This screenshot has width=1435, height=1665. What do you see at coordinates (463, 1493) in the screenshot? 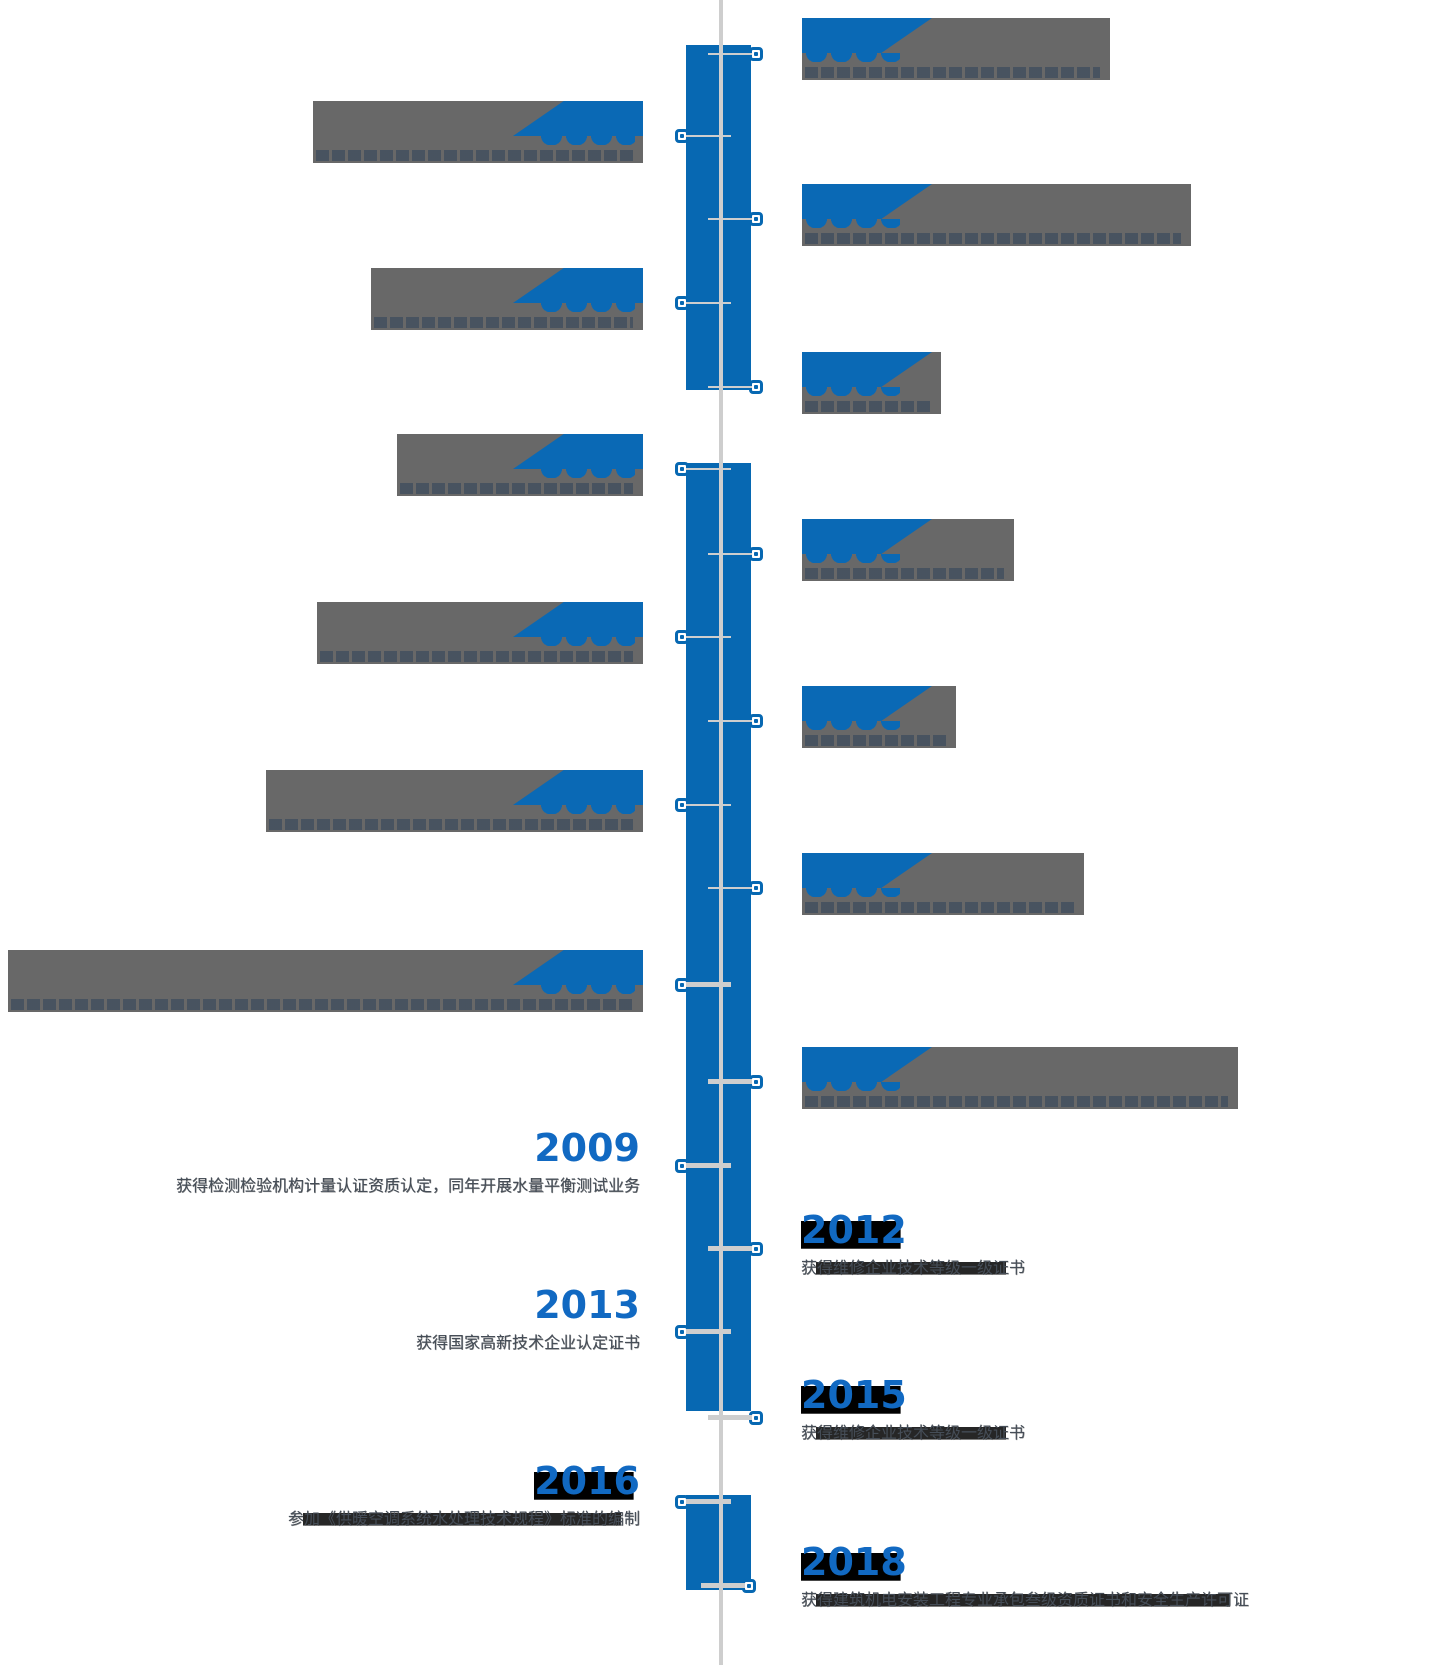
I see `timeline-entry-2016: 2016 参加《供暖空调系统水处理技术规程》标准的编制` at bounding box center [463, 1493].